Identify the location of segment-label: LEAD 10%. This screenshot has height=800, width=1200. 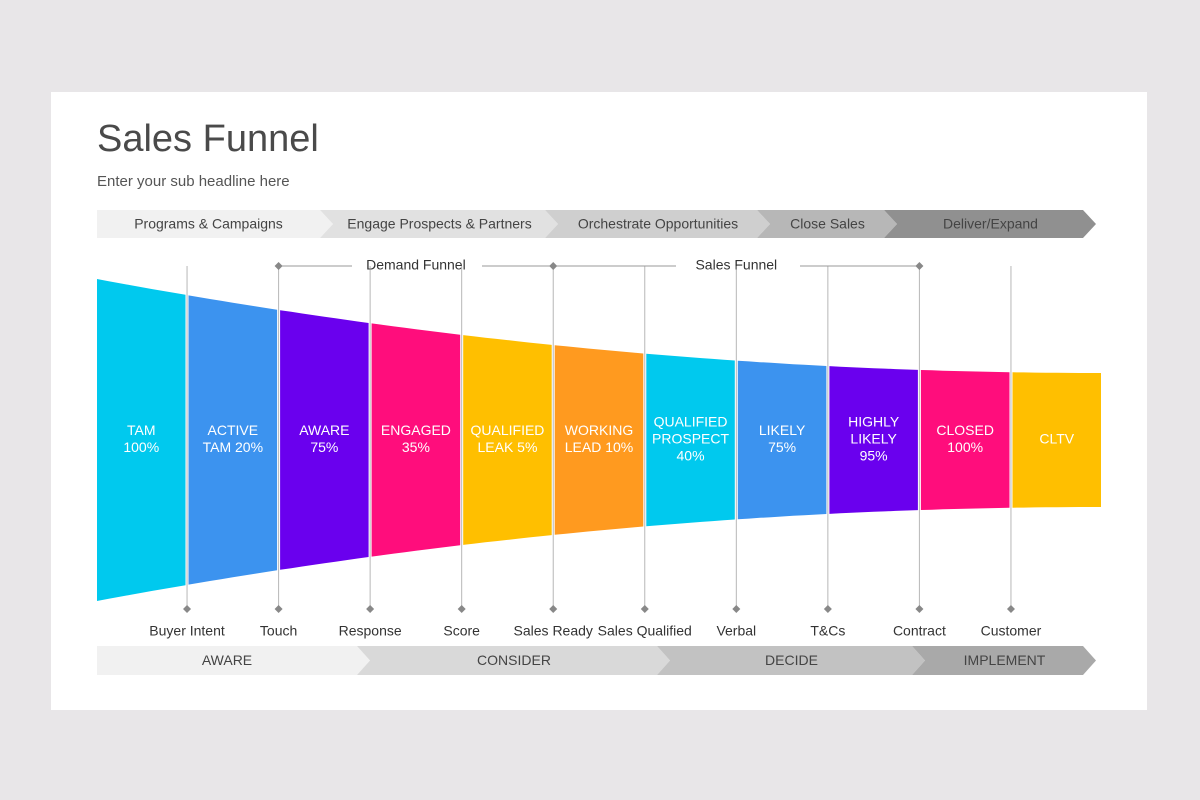
(599, 447).